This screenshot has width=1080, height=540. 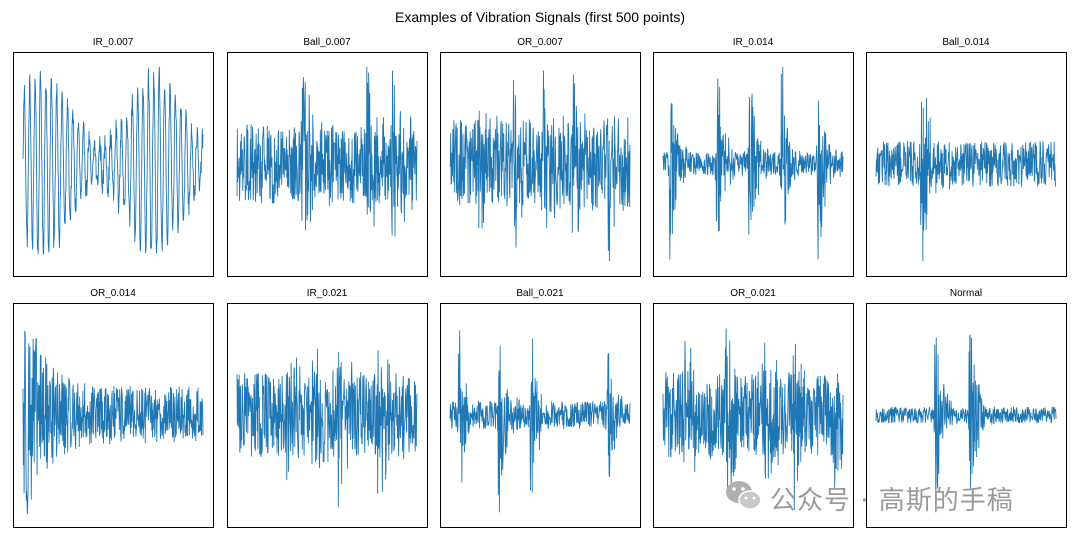 I want to click on panel-or-0-014: OR_0.014, so click(x=113, y=408).